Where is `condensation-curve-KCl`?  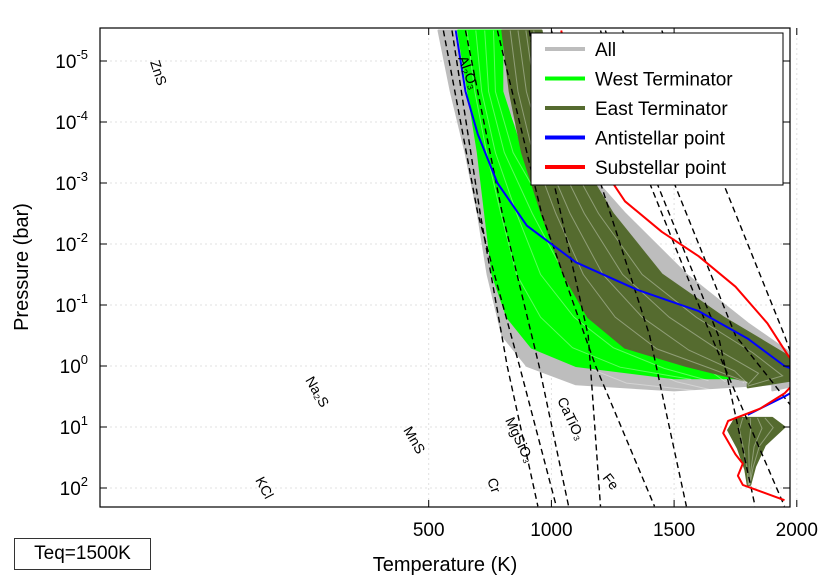
condensation-curve-KCl is located at coordinates (495, 268).